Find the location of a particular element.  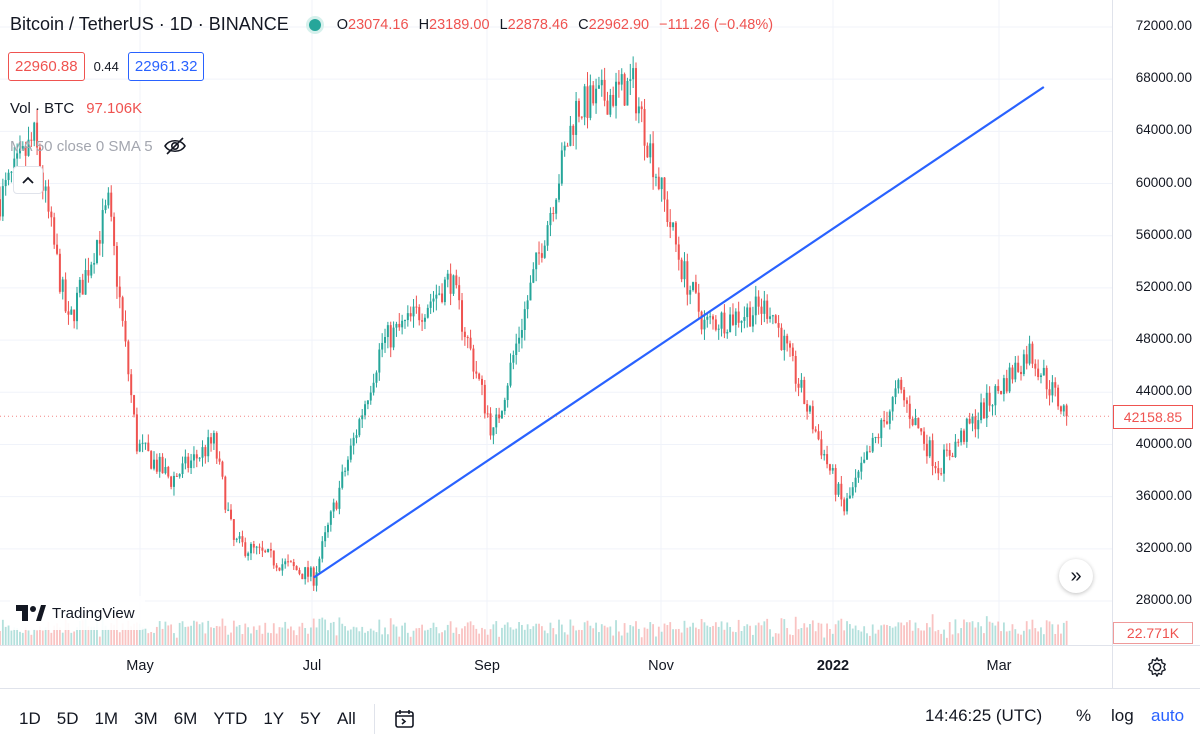

timeframe-button-3m: 3M is located at coordinates (146, 718).